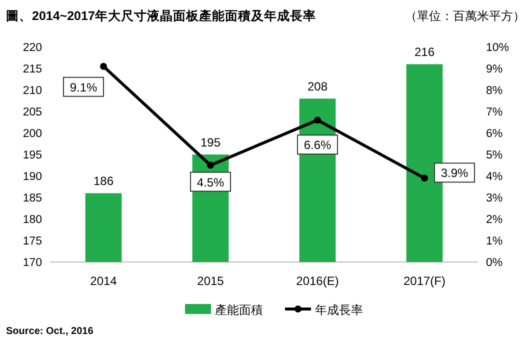 Image resolution: width=531 pixels, height=346 pixels. What do you see at coordinates (317, 87) in the screenshot?
I see `data-label: 208` at bounding box center [317, 87].